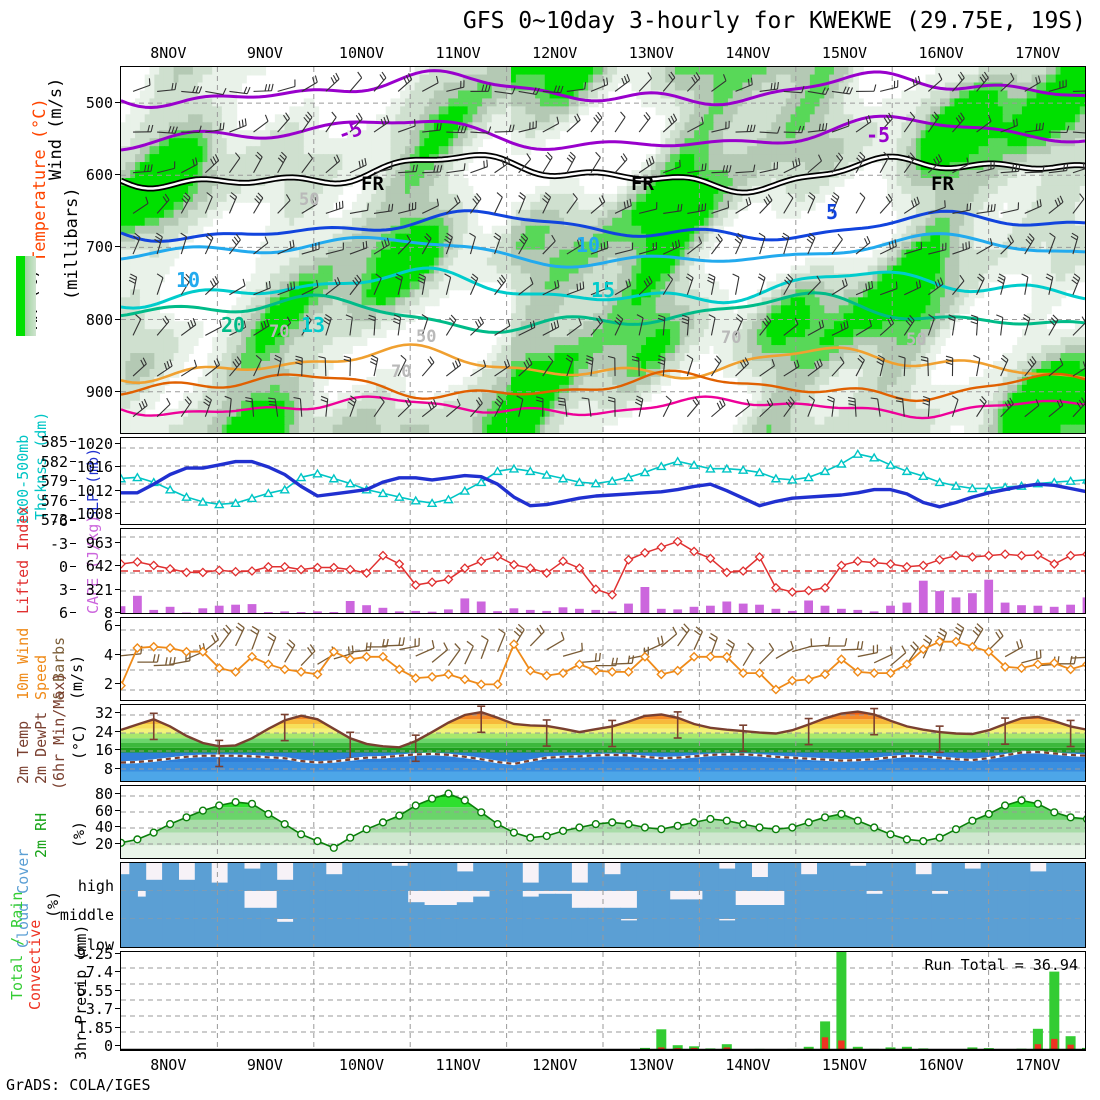 This screenshot has height=1100, width=1100. What do you see at coordinates (99, 543) in the screenshot?
I see `tick-cape-963: 963` at bounding box center [99, 543].